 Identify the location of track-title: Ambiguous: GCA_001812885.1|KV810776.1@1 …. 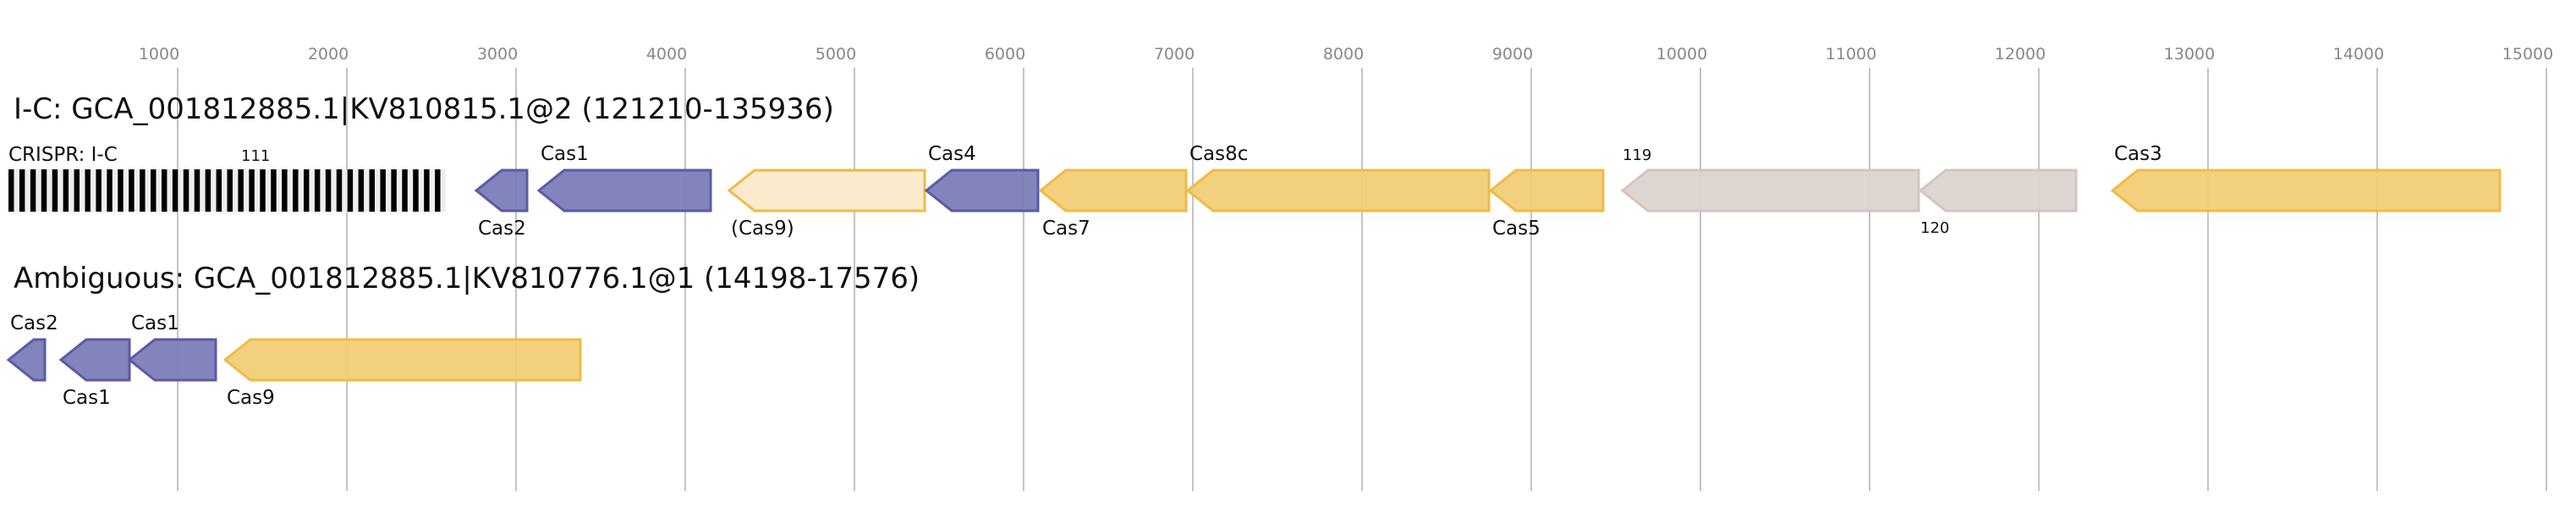
(467, 278).